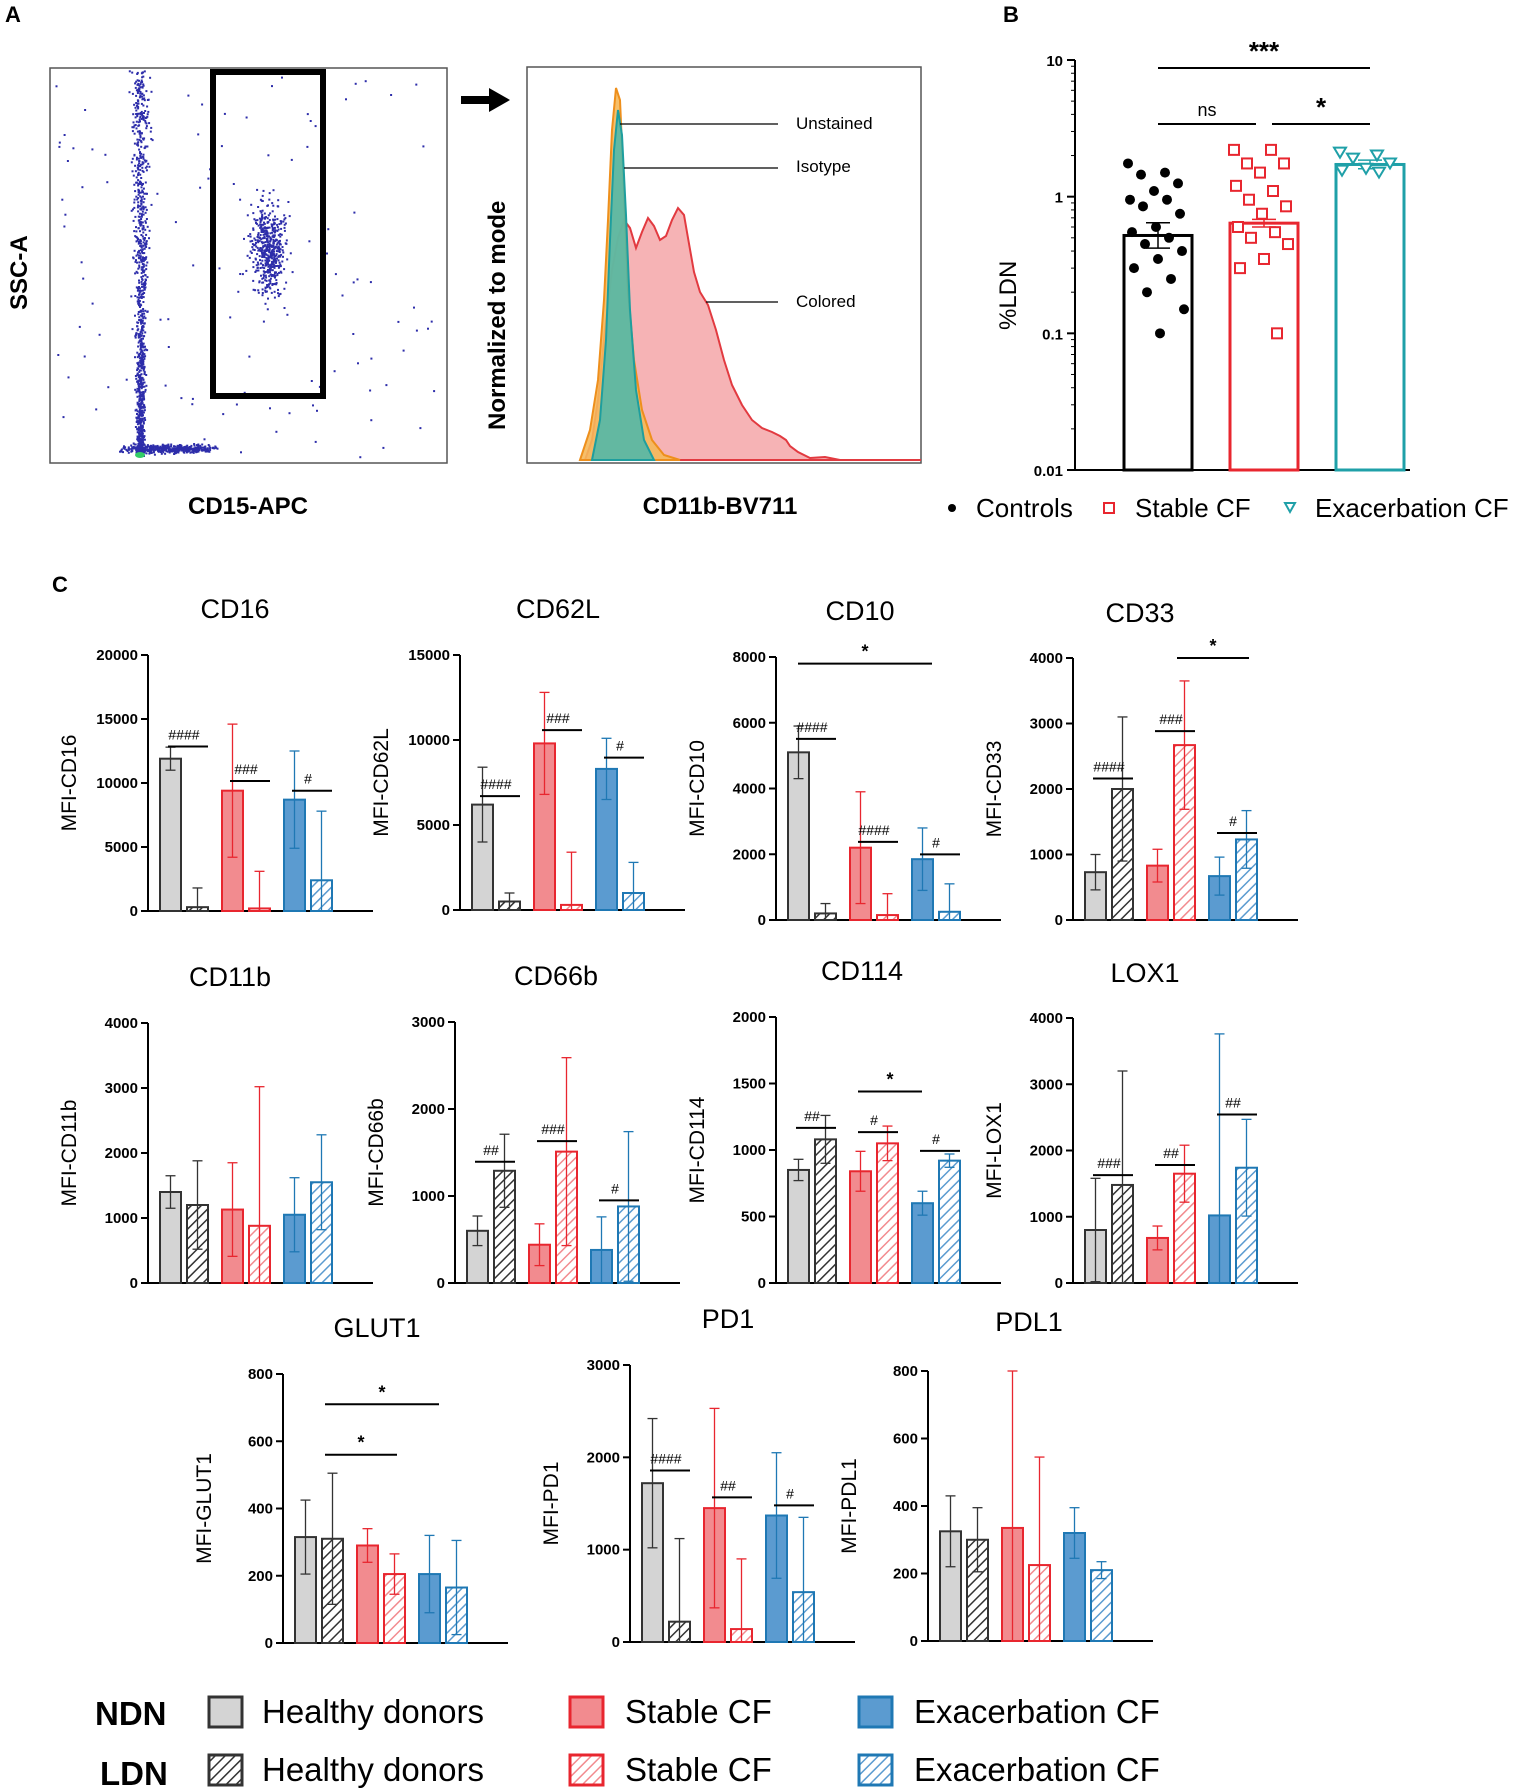 This screenshot has height=1791, width=1535. I want to click on gate-rectangle, so click(268, 234).